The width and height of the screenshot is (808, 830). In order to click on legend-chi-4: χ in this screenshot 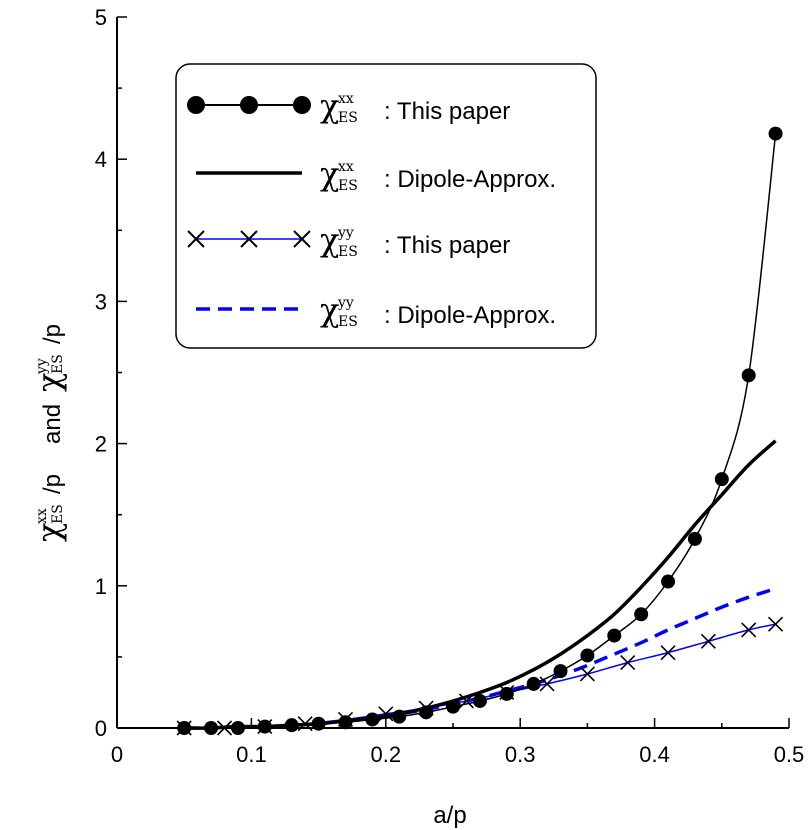, I will do `click(329, 310)`.